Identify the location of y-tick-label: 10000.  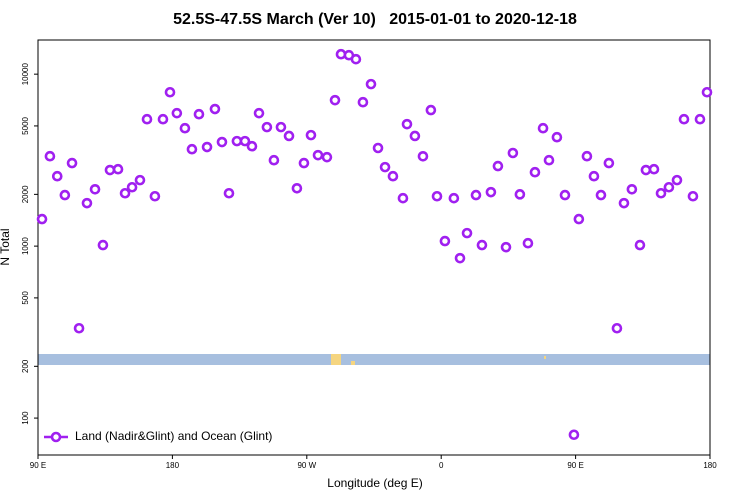
(25, 73).